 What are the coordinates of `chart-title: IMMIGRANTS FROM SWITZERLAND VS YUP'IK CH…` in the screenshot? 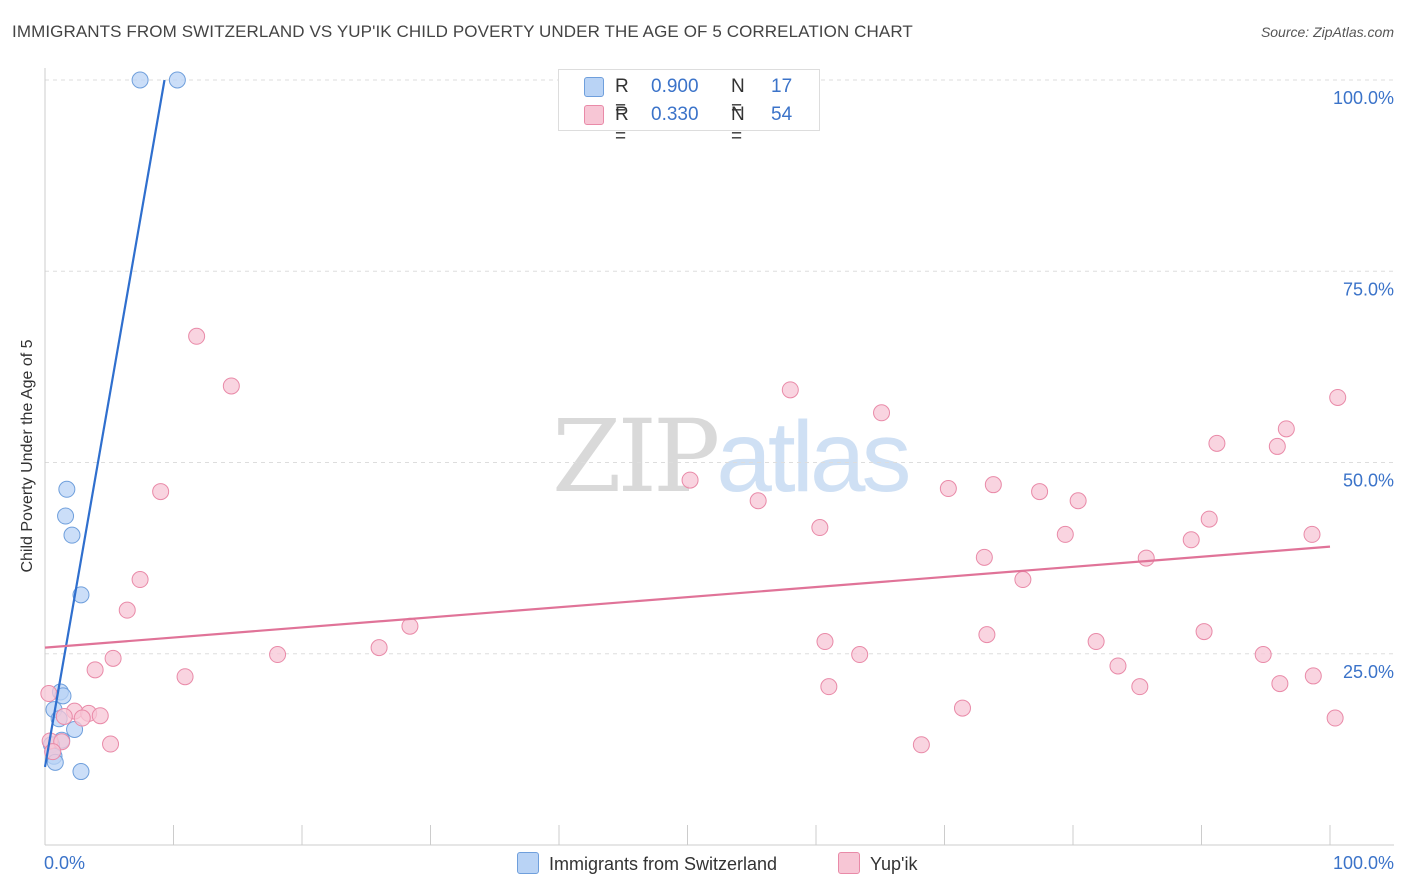 It's located at (462, 31).